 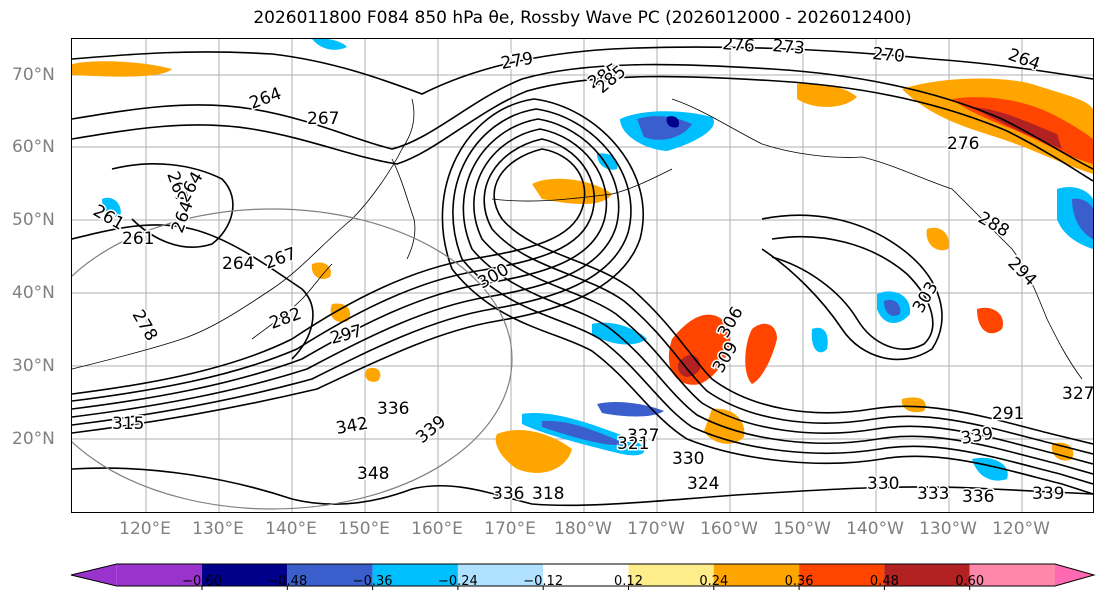 I want to click on colorbar, so click(x=583, y=576).